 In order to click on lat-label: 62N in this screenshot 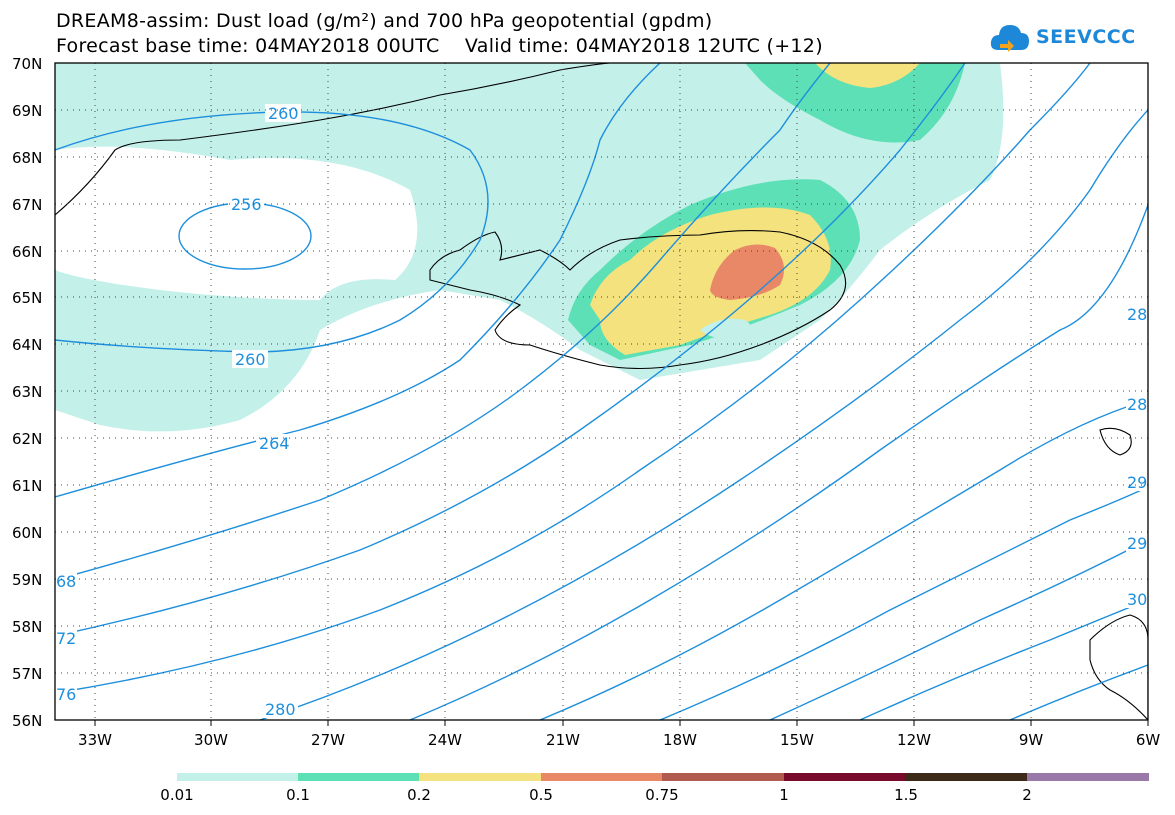, I will do `click(27, 439)`.